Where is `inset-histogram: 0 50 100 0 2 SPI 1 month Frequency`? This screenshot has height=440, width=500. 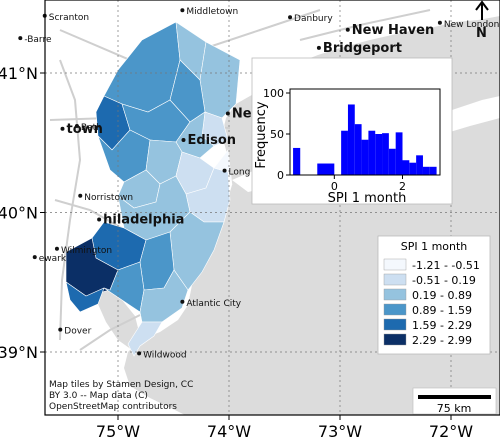 inset-histogram: 0 50 100 0 2 SPI 1 month Frequency is located at coordinates (352, 131).